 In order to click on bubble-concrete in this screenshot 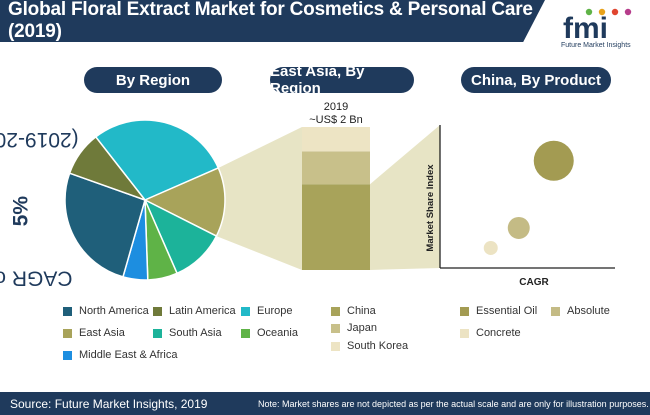, I will do `click(490, 247)`.